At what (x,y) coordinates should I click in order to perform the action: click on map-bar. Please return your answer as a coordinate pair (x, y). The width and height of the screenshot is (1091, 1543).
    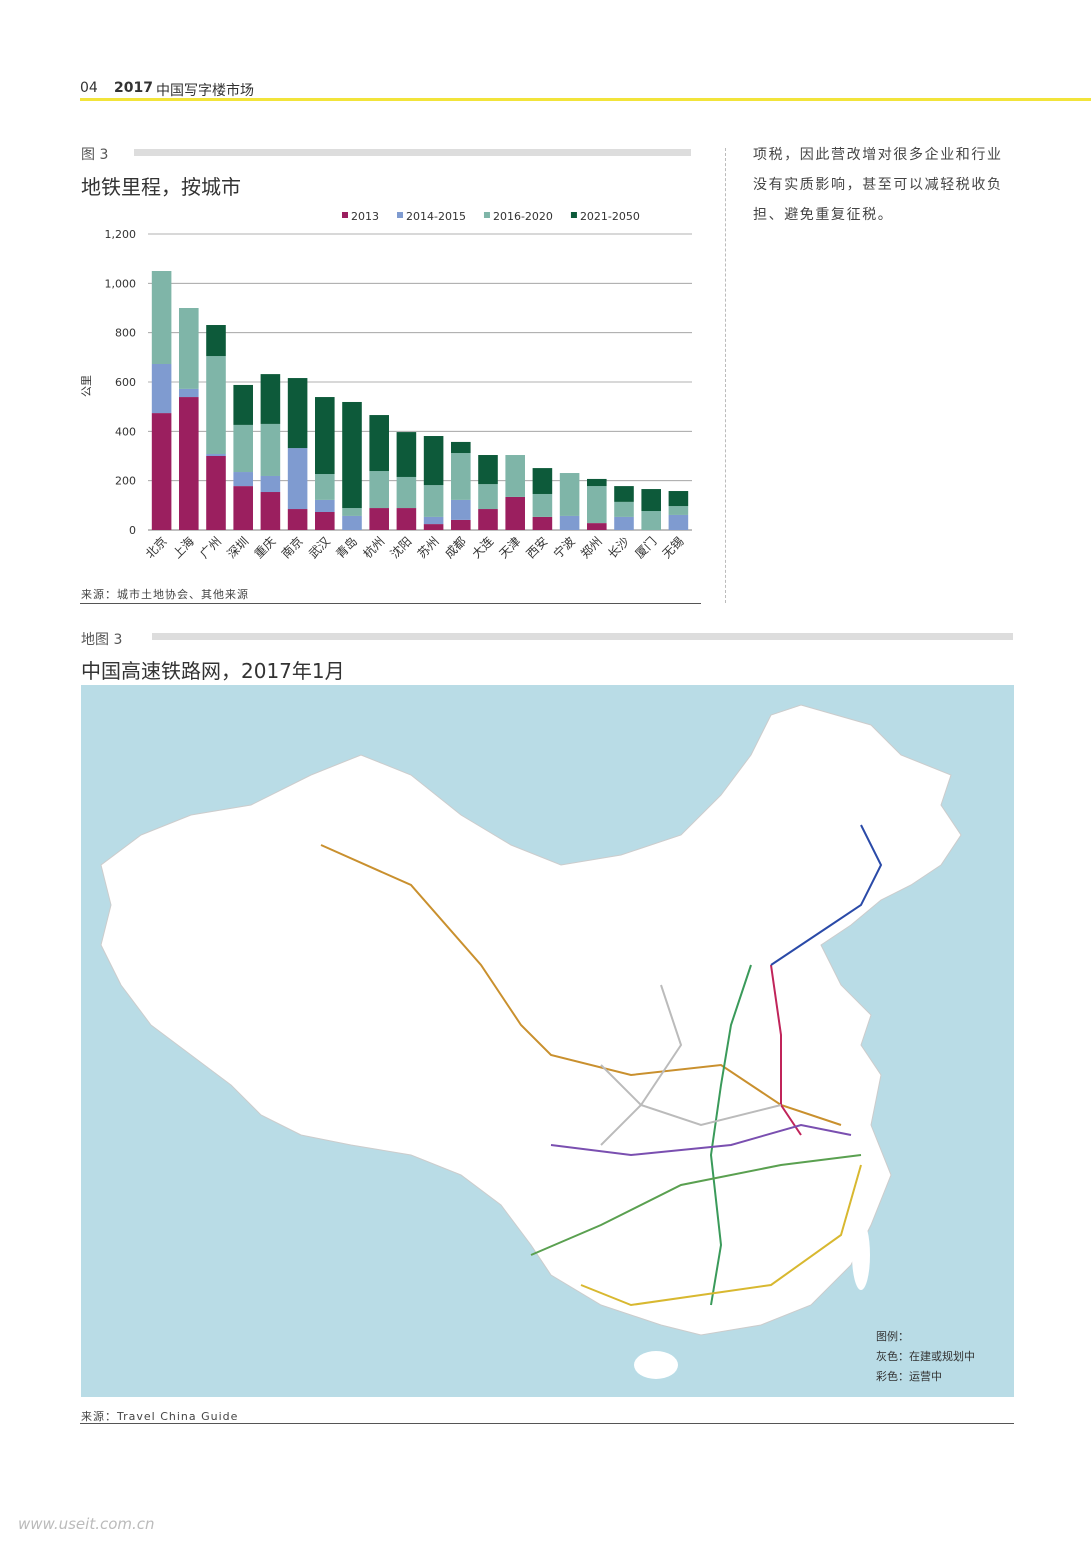
    Looking at the image, I should click on (582, 636).